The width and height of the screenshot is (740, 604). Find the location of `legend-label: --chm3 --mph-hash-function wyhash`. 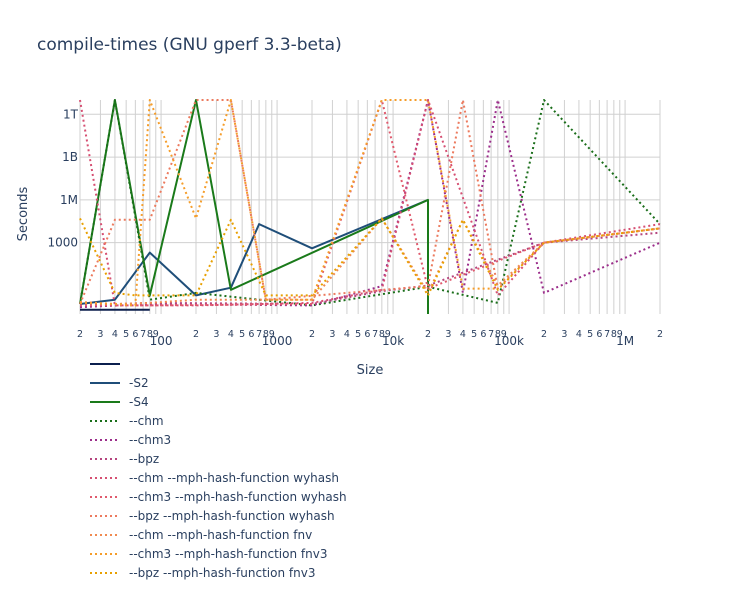

legend-label: --chm3 --mph-hash-function wyhash is located at coordinates (238, 497).